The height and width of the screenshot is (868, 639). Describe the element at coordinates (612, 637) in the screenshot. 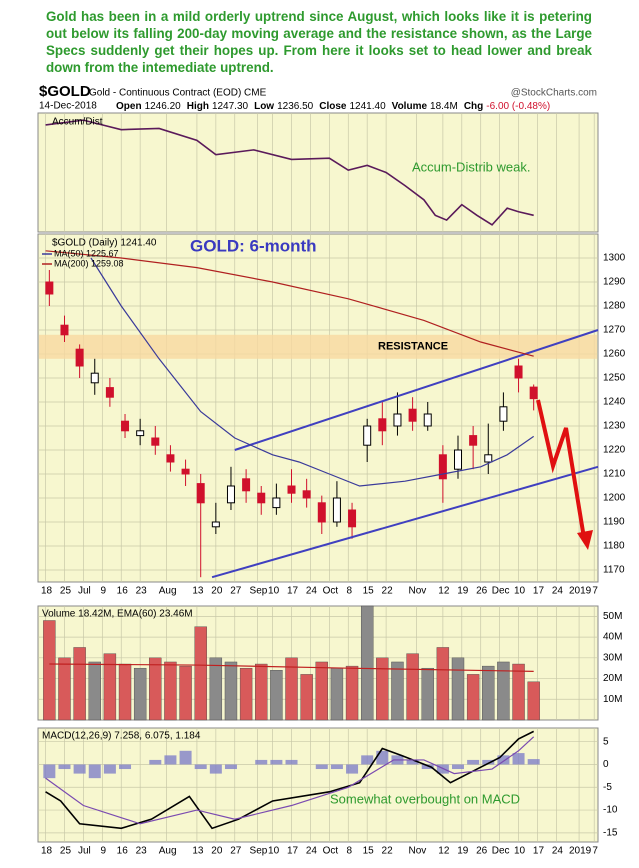

I see `y-tick-label: 40M` at that location.